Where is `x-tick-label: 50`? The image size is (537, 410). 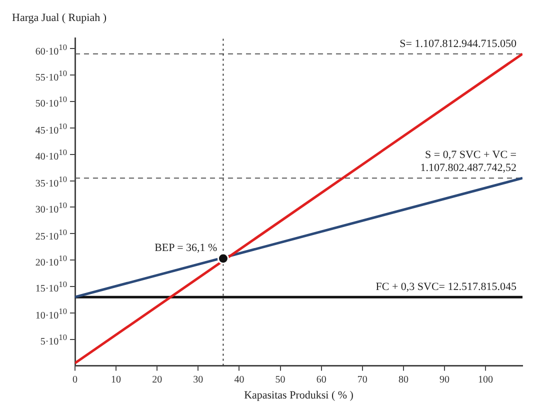 x-tick-label: 50 is located at coordinates (280, 380).